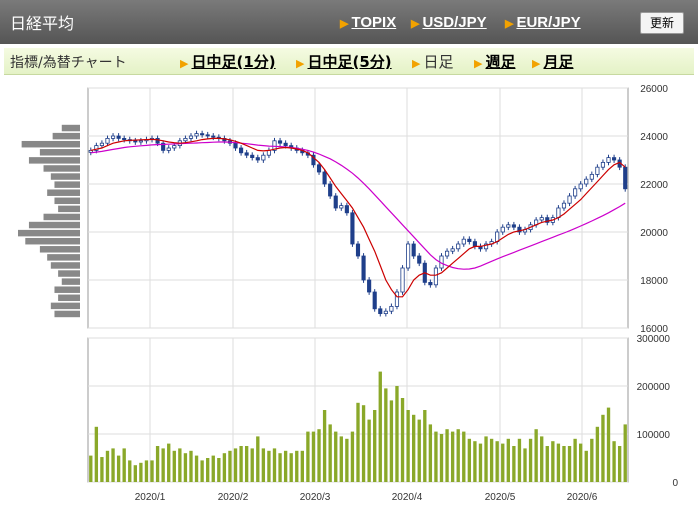 Image resolution: width=698 pixels, height=520 pixels. Describe the element at coordinates (654, 387) in the screenshot. I see `volume-y-tick-label: 200000` at that location.